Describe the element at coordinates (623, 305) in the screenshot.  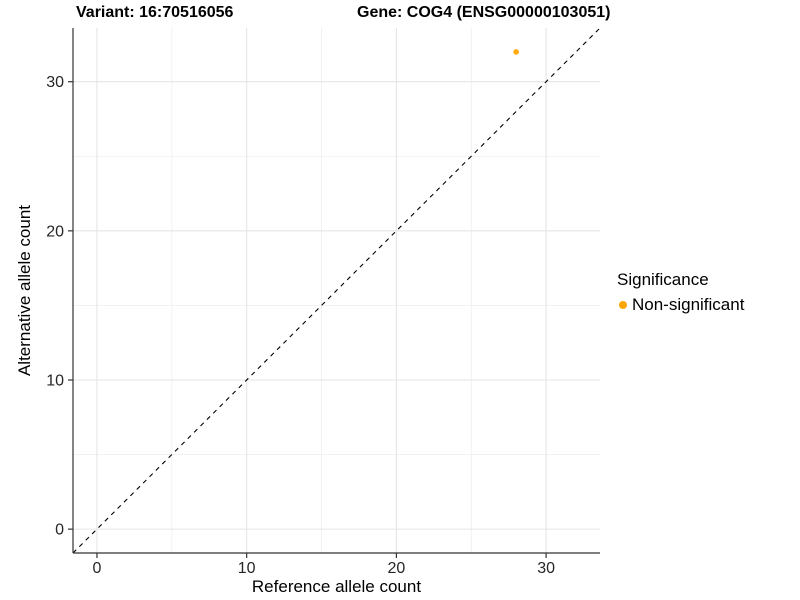
I see `legend-point-icon` at that location.